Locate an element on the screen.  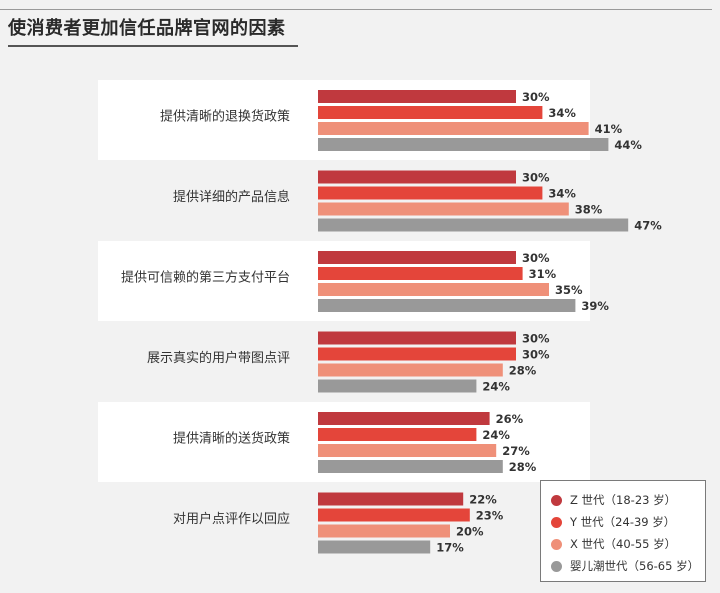
legend-item-x: X 世代（40-55 岁） is located at coordinates (628, 544).